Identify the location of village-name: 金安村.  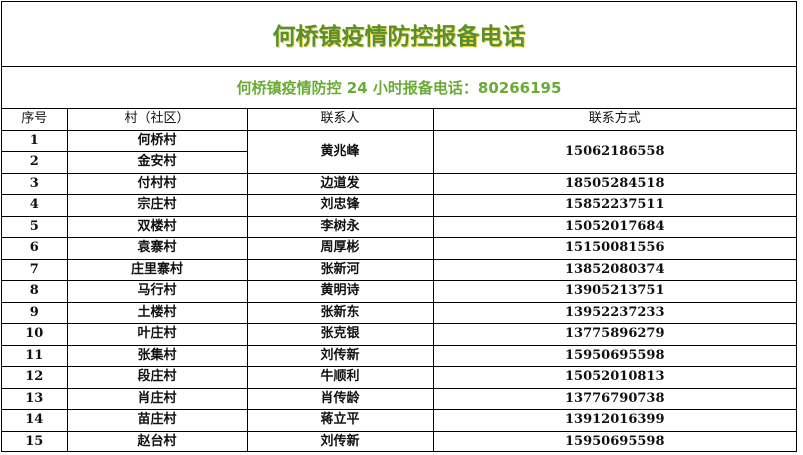
(156, 162).